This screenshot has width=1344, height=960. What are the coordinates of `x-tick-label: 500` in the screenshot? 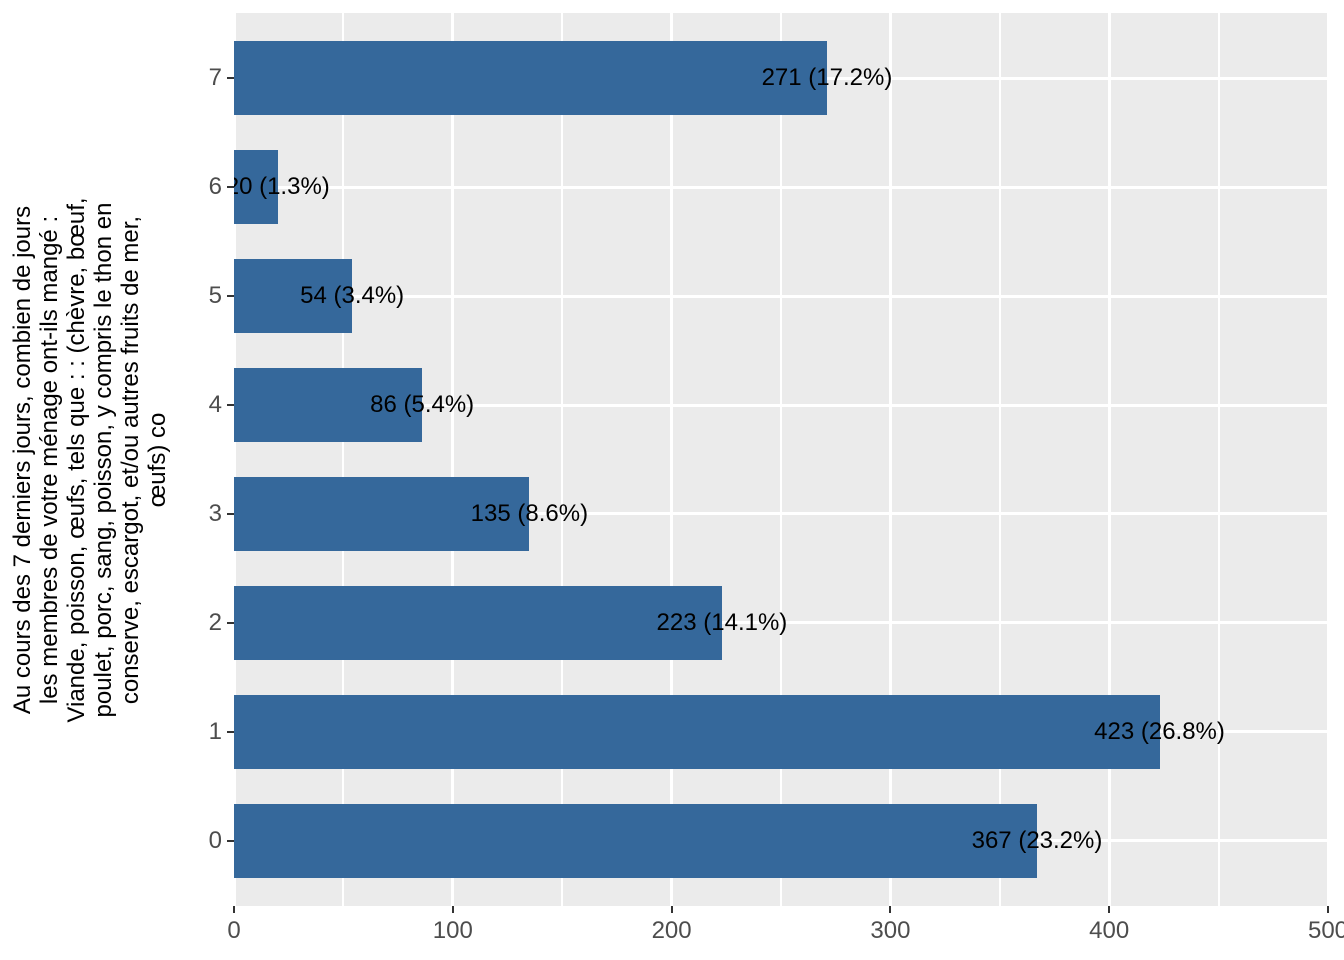 It's located at (1325, 930).